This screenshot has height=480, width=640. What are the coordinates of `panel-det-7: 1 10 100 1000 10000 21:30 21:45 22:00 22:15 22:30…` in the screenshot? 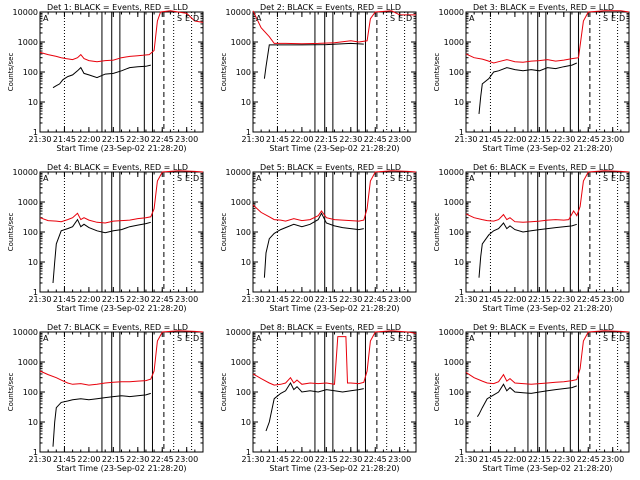 It's located at (105, 398).